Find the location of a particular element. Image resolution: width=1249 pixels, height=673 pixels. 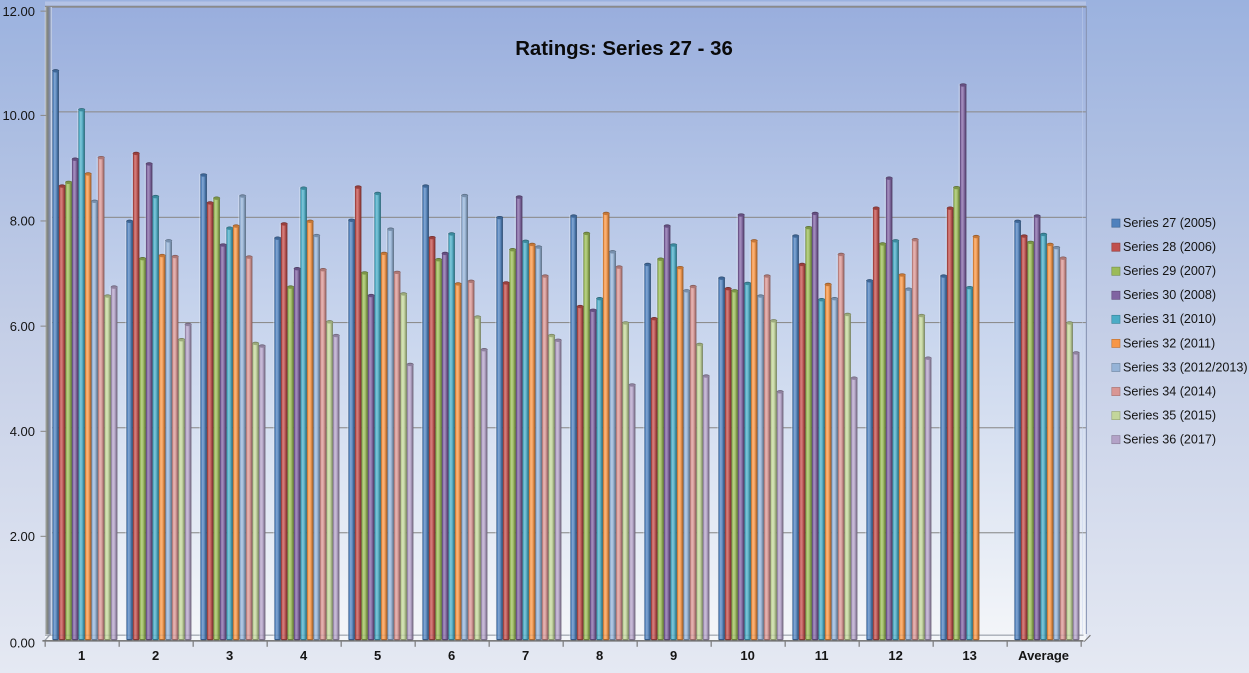

svg-text: Series 28 (2006) is located at coordinates (1169, 247).